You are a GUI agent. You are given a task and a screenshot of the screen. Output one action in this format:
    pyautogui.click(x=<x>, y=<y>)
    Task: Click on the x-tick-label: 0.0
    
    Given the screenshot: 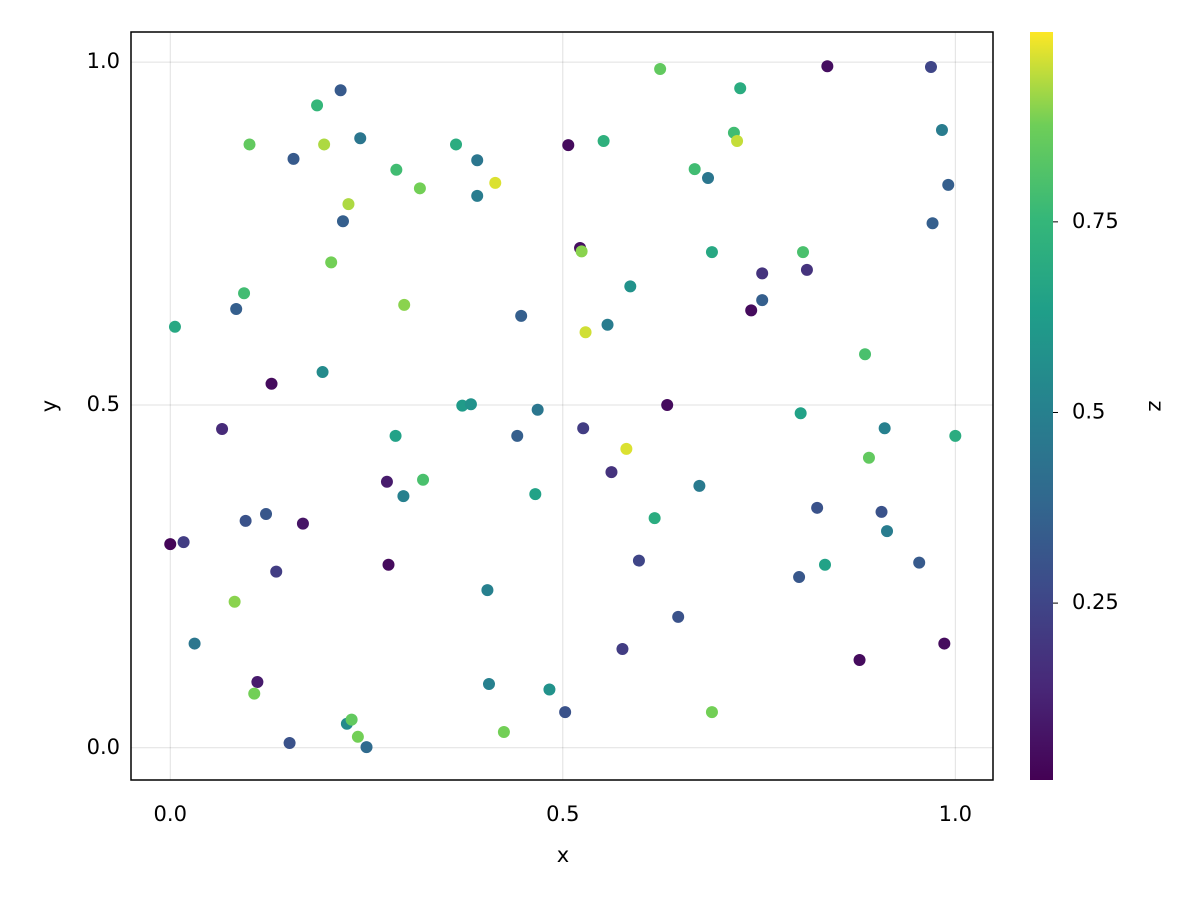 What is the action you would take?
    pyautogui.click(x=170, y=814)
    